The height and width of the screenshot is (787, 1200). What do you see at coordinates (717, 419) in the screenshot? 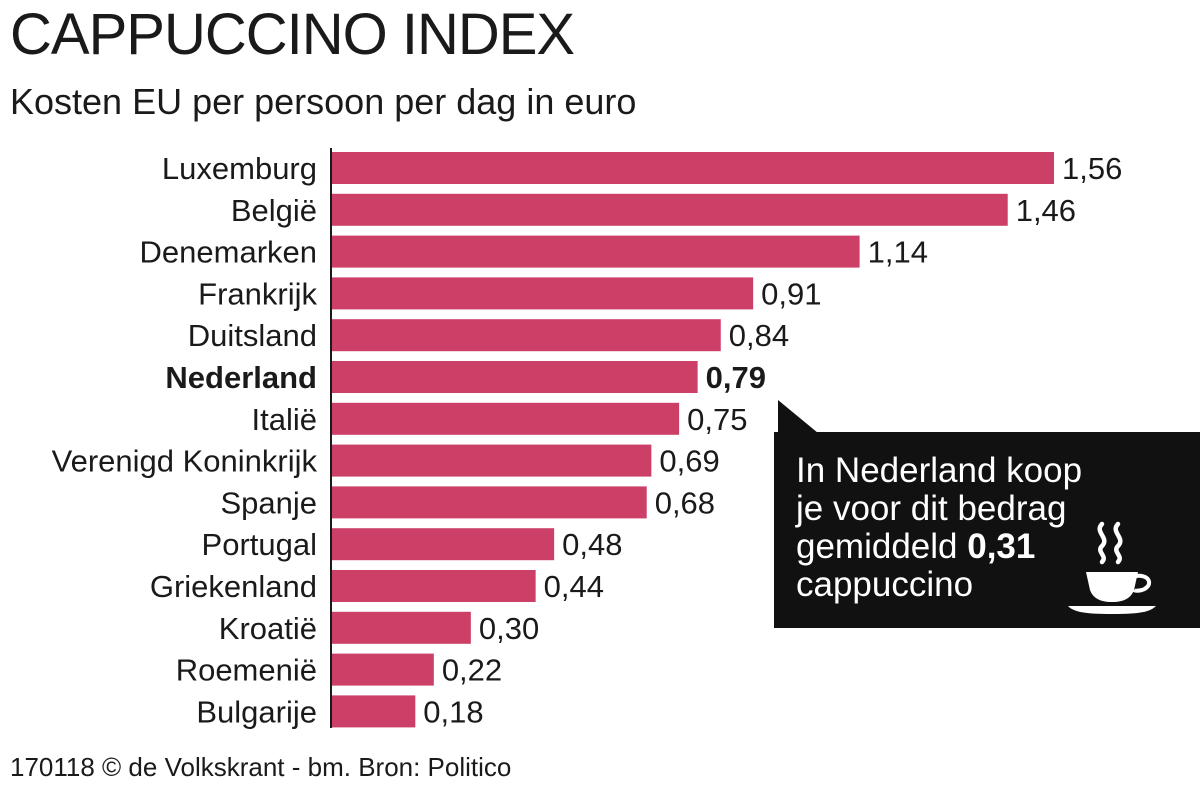
I see `value-label: 0,75` at bounding box center [717, 419].